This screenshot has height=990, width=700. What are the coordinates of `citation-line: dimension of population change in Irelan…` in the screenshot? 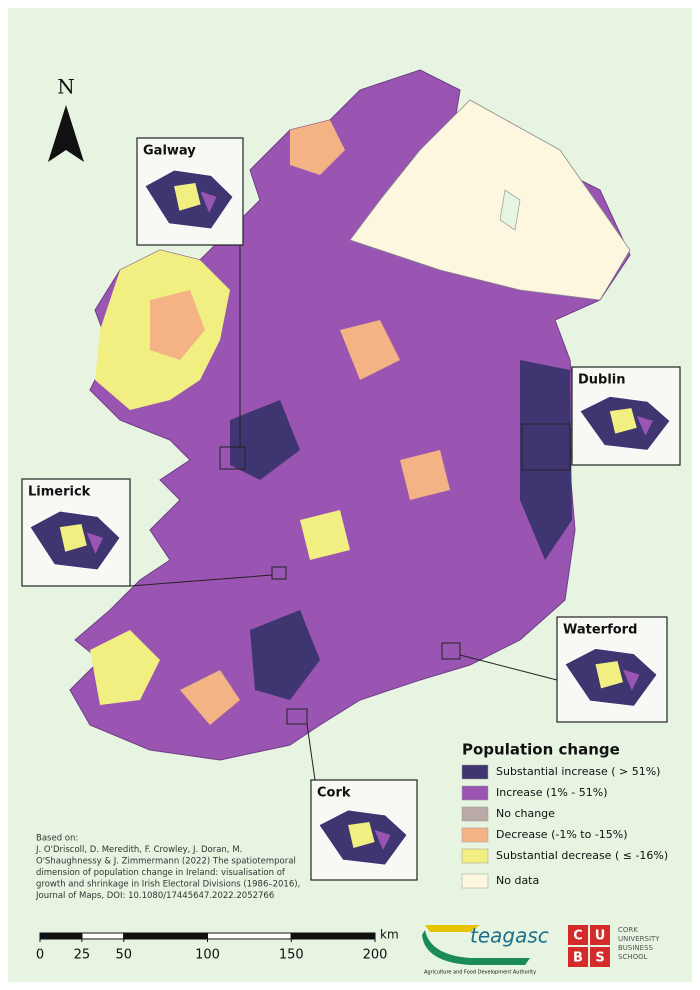 It's located at (161, 873).